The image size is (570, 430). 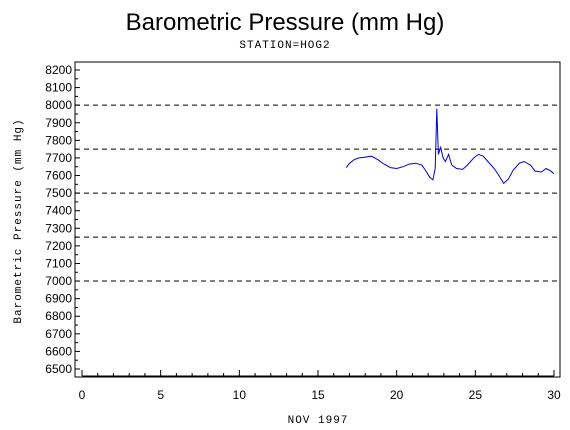 I want to click on chart-title: Barometric Pressure (mm Hg), so click(x=285, y=22).